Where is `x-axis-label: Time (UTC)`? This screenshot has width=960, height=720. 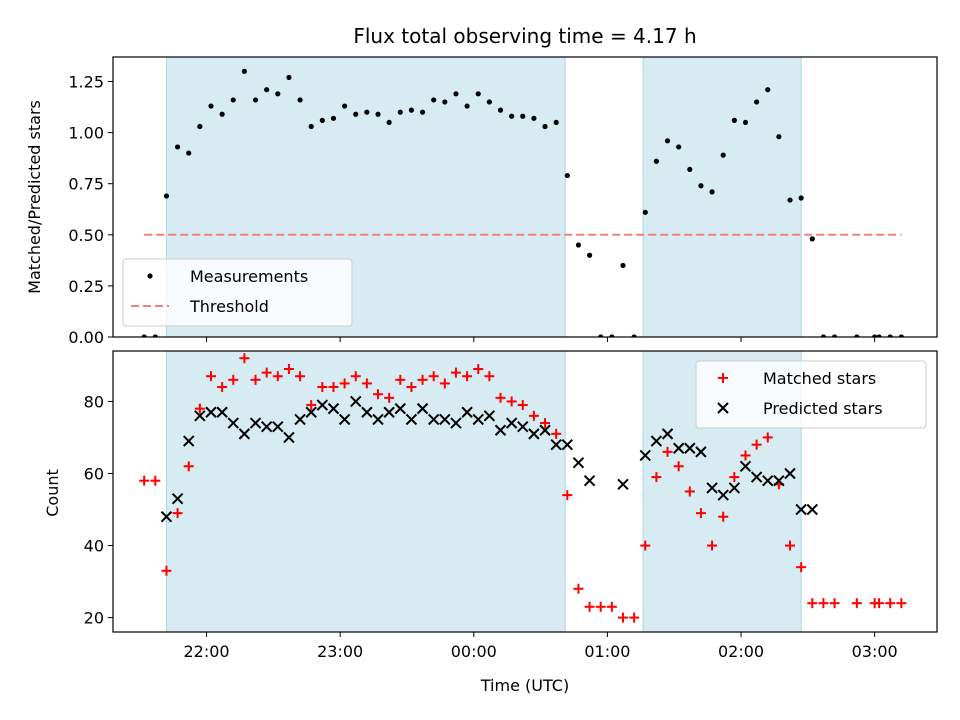 x-axis-label: Time (UTC) is located at coordinates (524, 685).